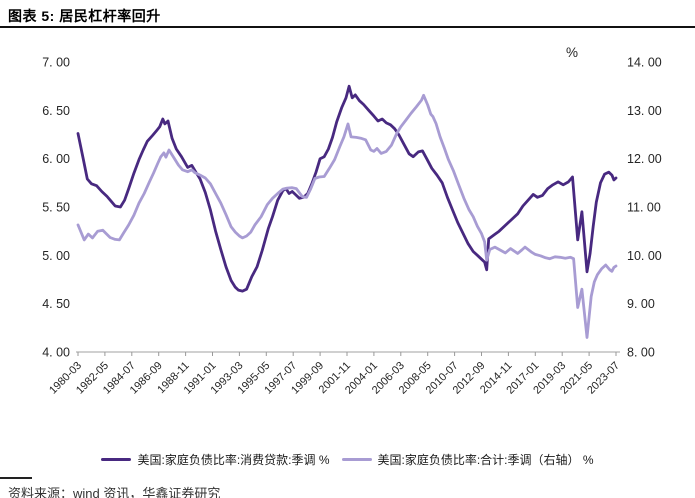 Image resolution: width=695 pixels, height=498 pixels. I want to click on right-axis-tick-label: 14. 00, so click(644, 63).